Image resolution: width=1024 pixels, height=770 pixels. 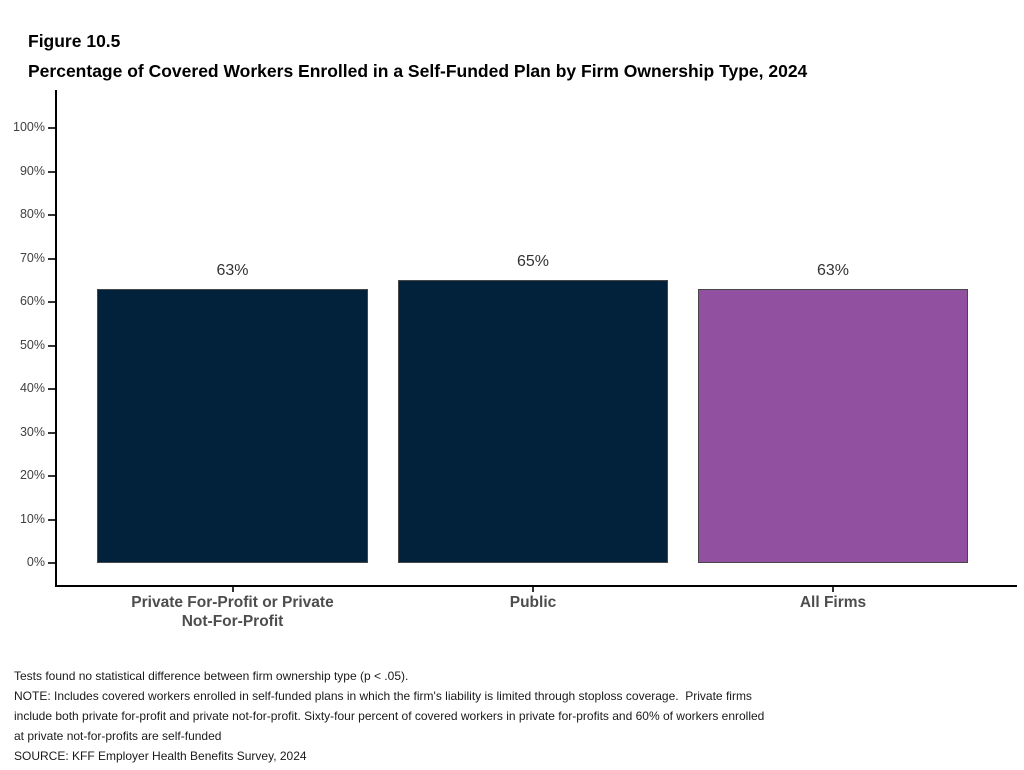 I want to click on figure-number: Figure 10.5, so click(x=74, y=41).